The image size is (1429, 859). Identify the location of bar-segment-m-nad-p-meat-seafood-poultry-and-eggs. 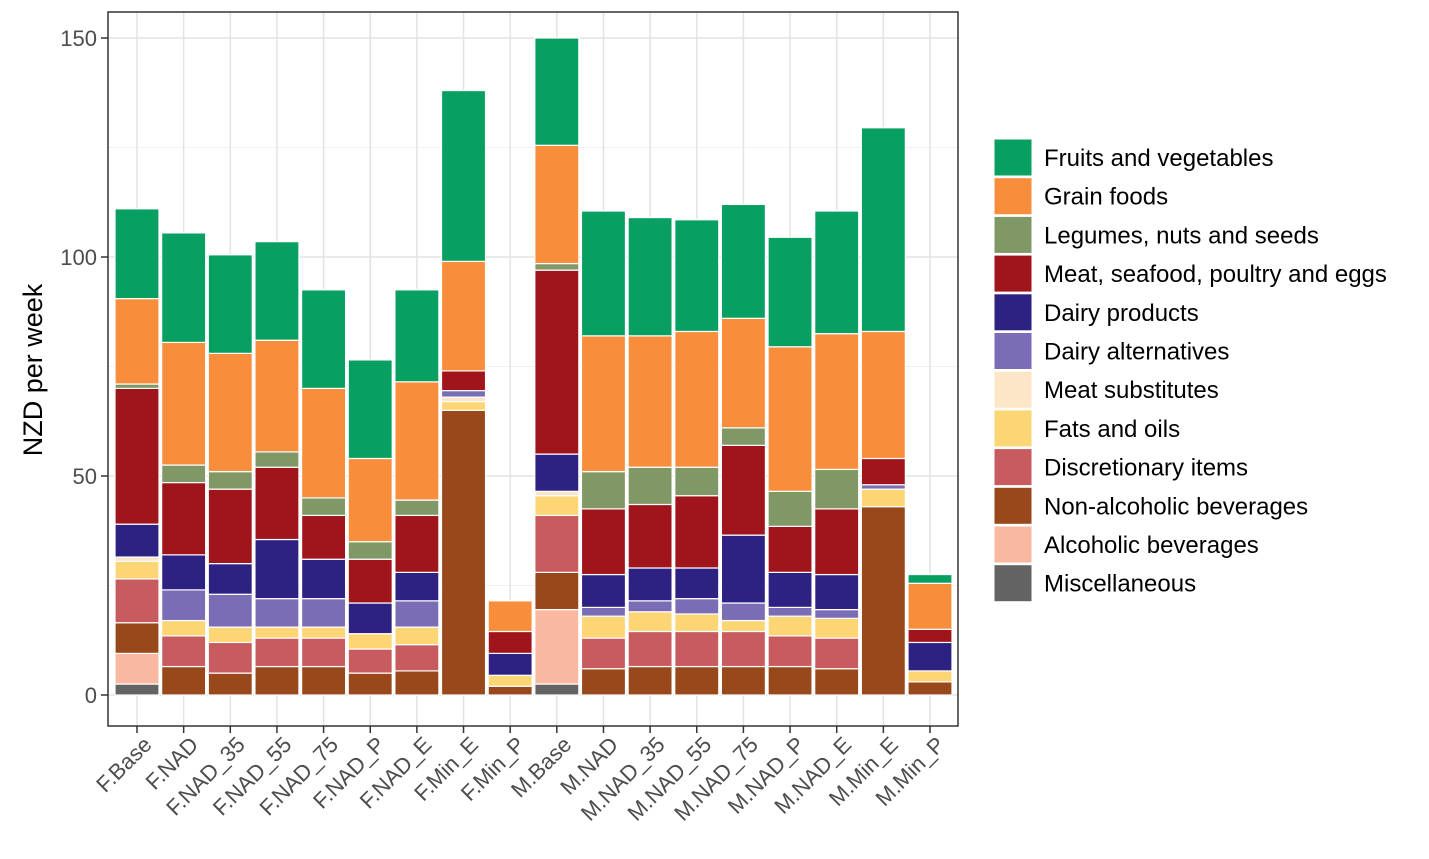
(790, 549).